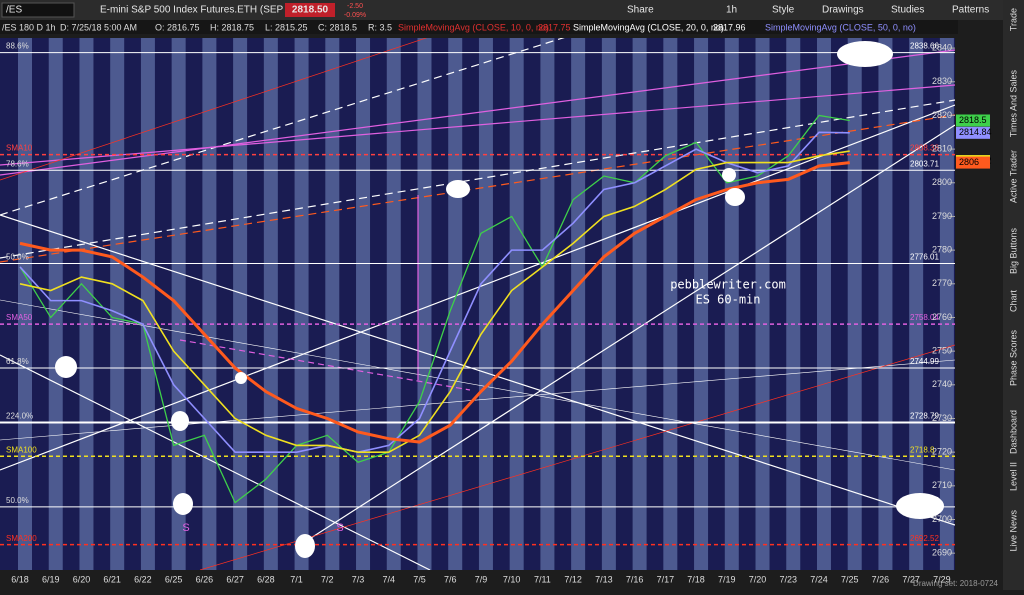  I want to click on x-tick-label: 7/11, so click(542, 579).